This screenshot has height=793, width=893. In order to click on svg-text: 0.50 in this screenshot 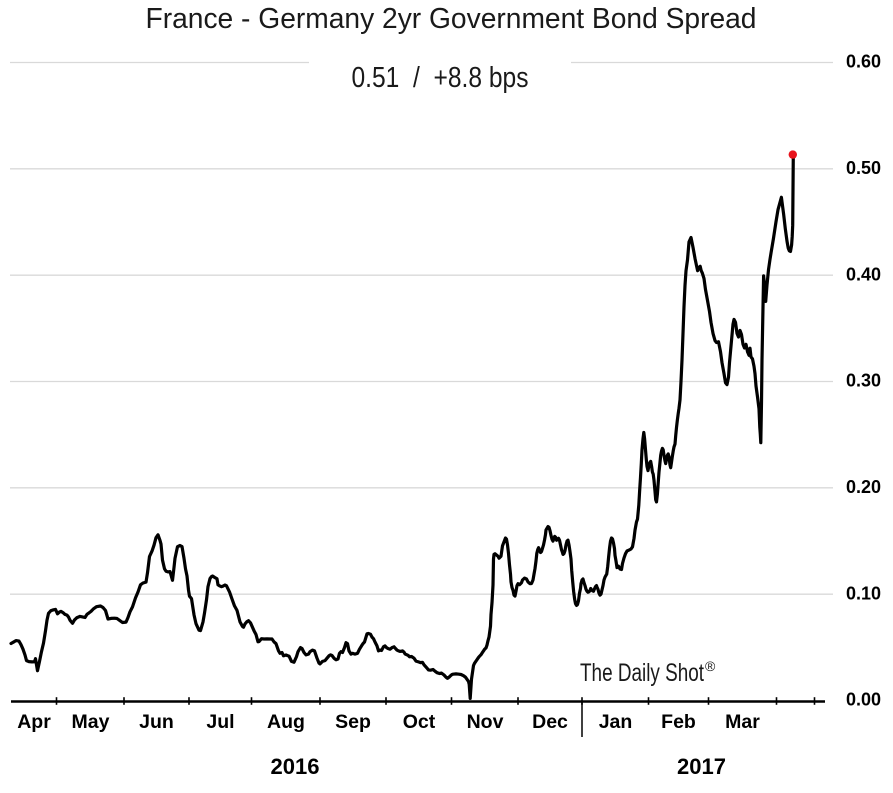, I will do `click(863, 168)`.